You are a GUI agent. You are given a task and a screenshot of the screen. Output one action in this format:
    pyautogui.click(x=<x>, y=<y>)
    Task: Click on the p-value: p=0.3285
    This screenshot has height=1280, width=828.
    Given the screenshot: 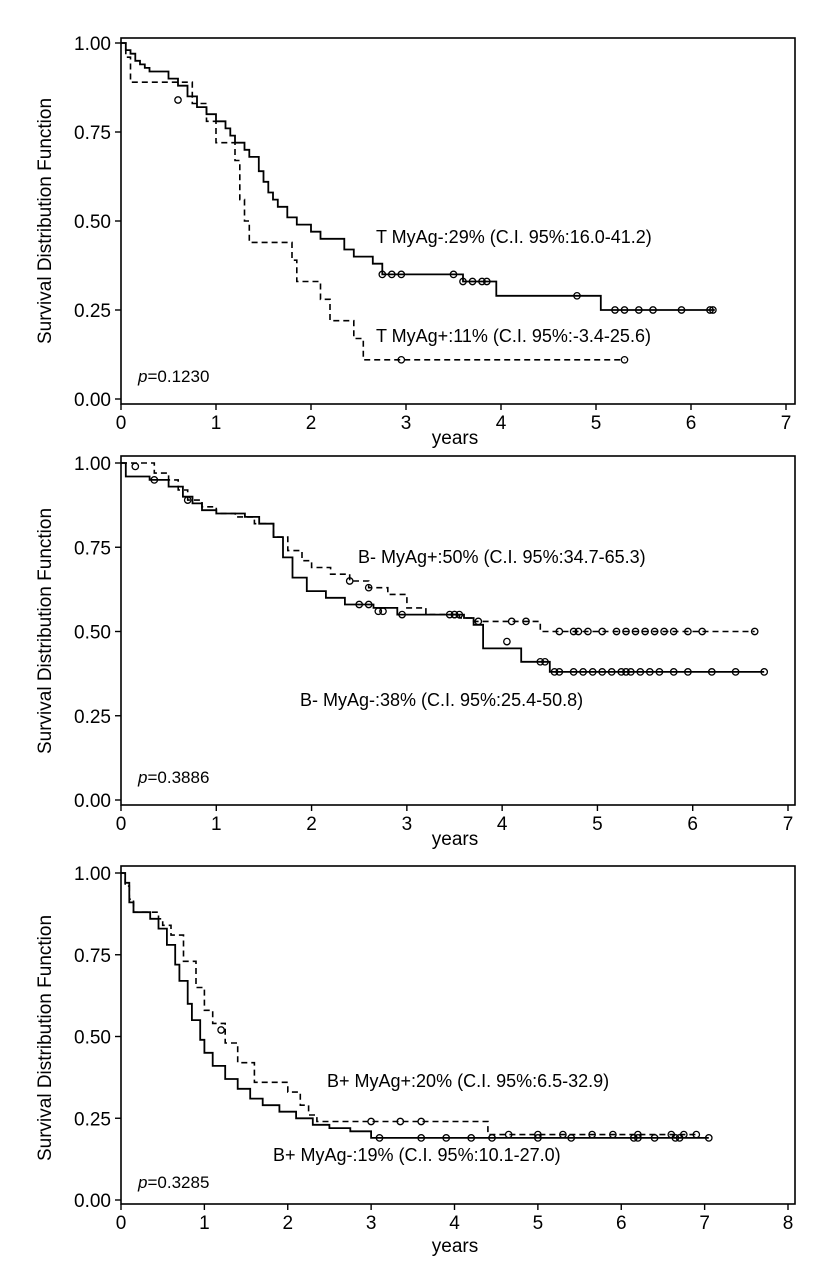 What is the action you would take?
    pyautogui.click(x=173, y=1182)
    